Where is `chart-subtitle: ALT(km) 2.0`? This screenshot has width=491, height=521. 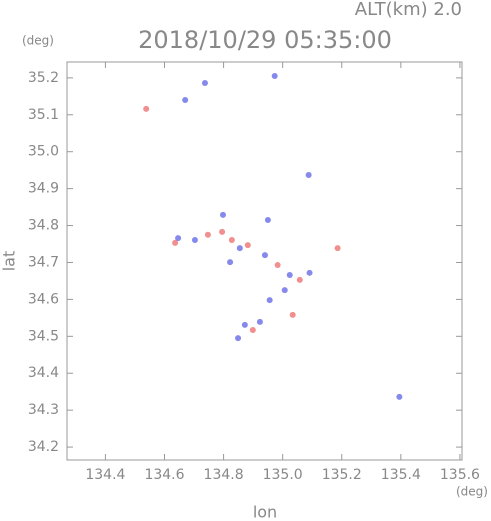
chart-subtitle: ALT(km) 2.0 is located at coordinates (408, 10).